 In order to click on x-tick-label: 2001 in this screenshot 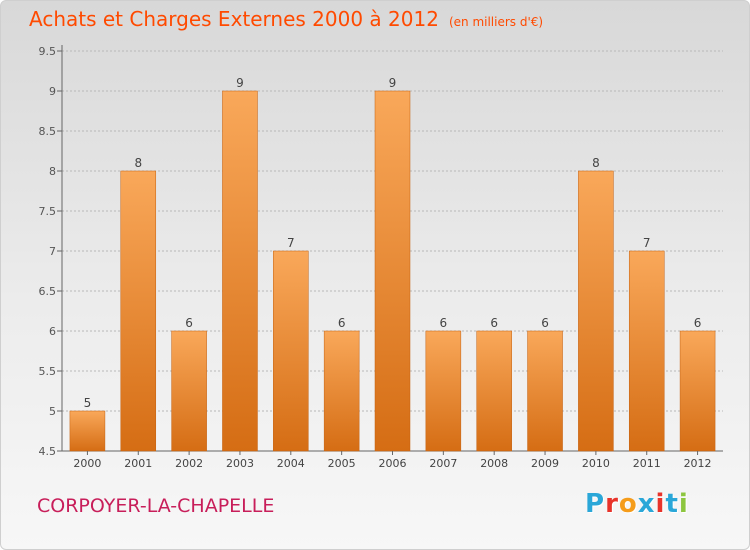, I will do `click(138, 463)`.